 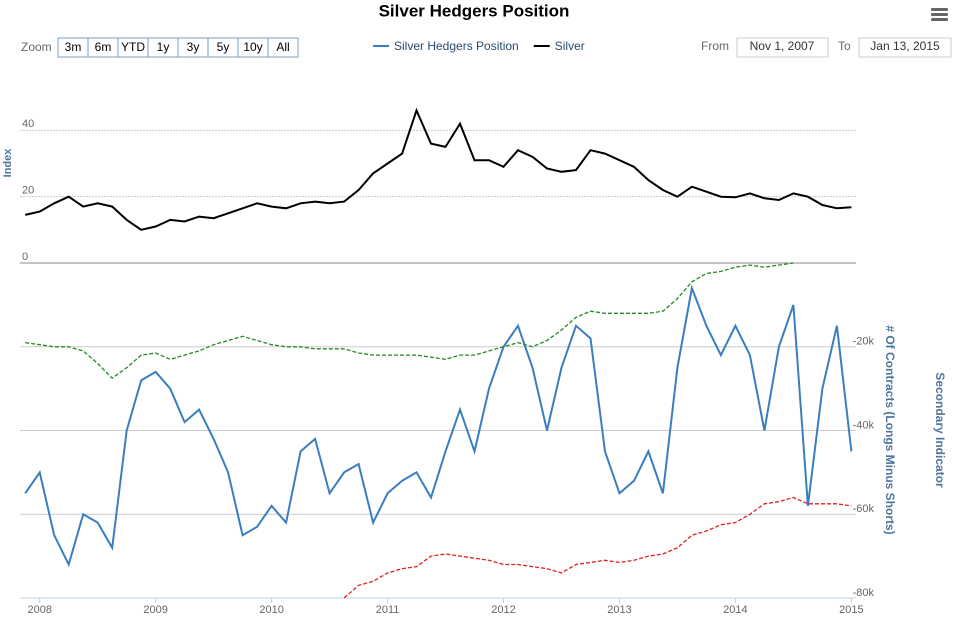 I want to click on zoom-button-label: 10y, so click(x=252, y=47).